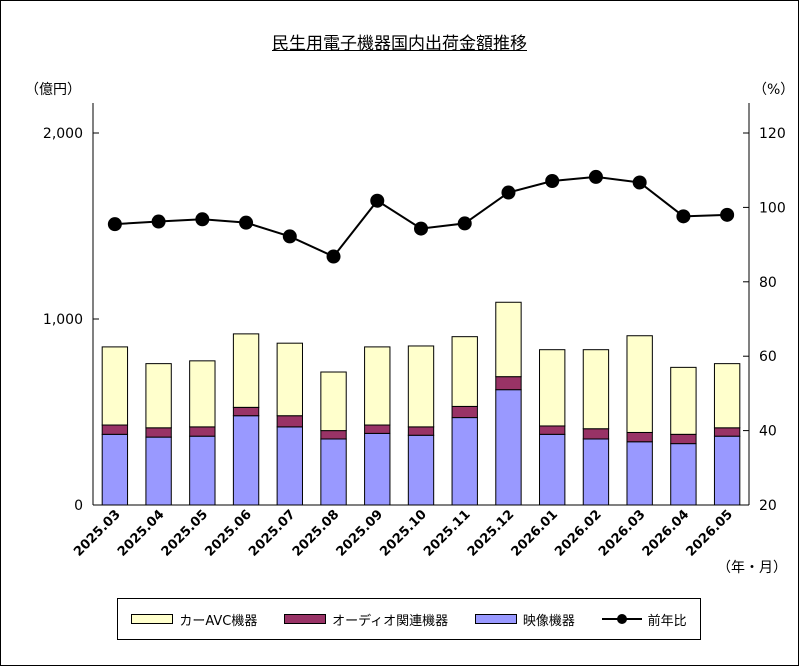 Image resolution: width=799 pixels, height=666 pixels. I want to click on x-tick-label: 2026.03, so click(622, 533).